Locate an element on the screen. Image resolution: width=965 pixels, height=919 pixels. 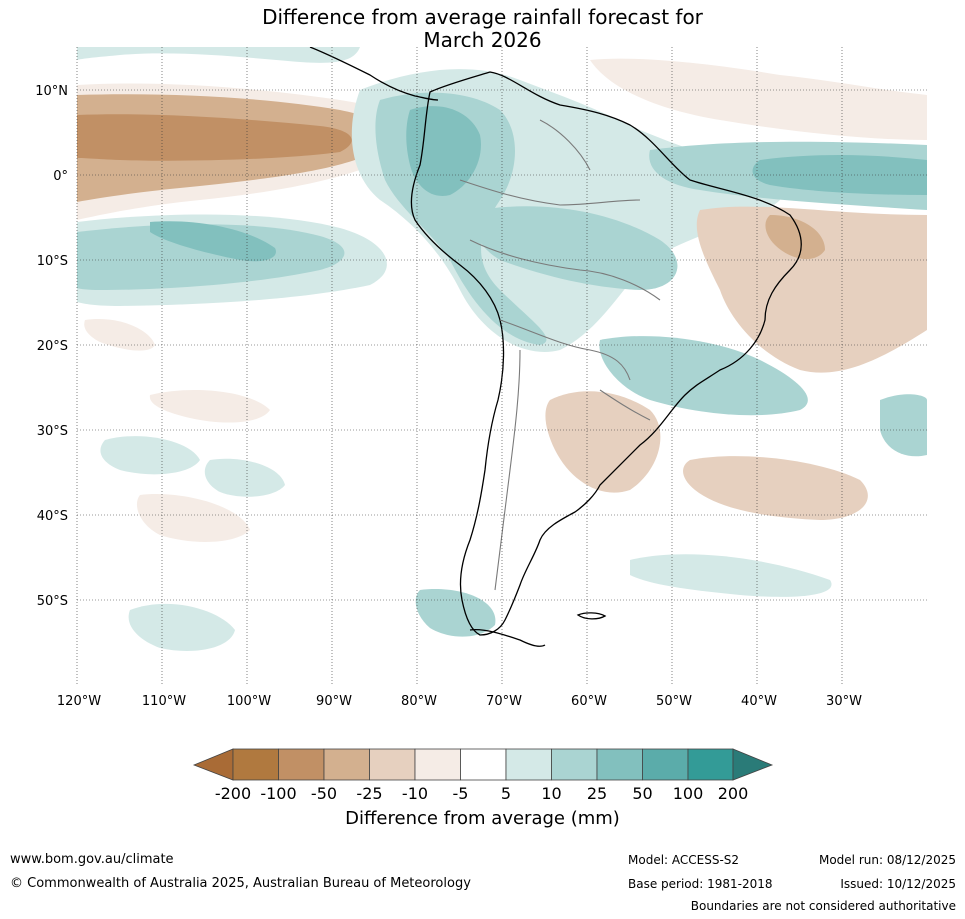
model-run-date: Model run: 08/12/2025 is located at coordinates (887, 860).